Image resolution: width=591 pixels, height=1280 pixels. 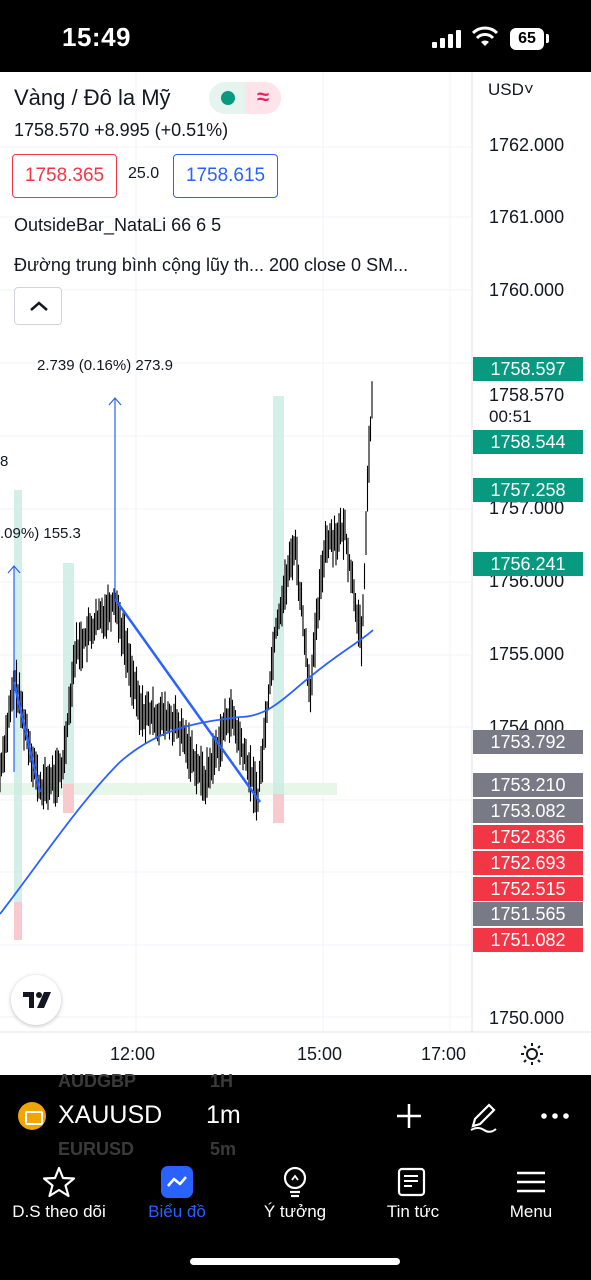 What do you see at coordinates (413, 1211) in the screenshot?
I see `nav-label: Tin tức` at bounding box center [413, 1211].